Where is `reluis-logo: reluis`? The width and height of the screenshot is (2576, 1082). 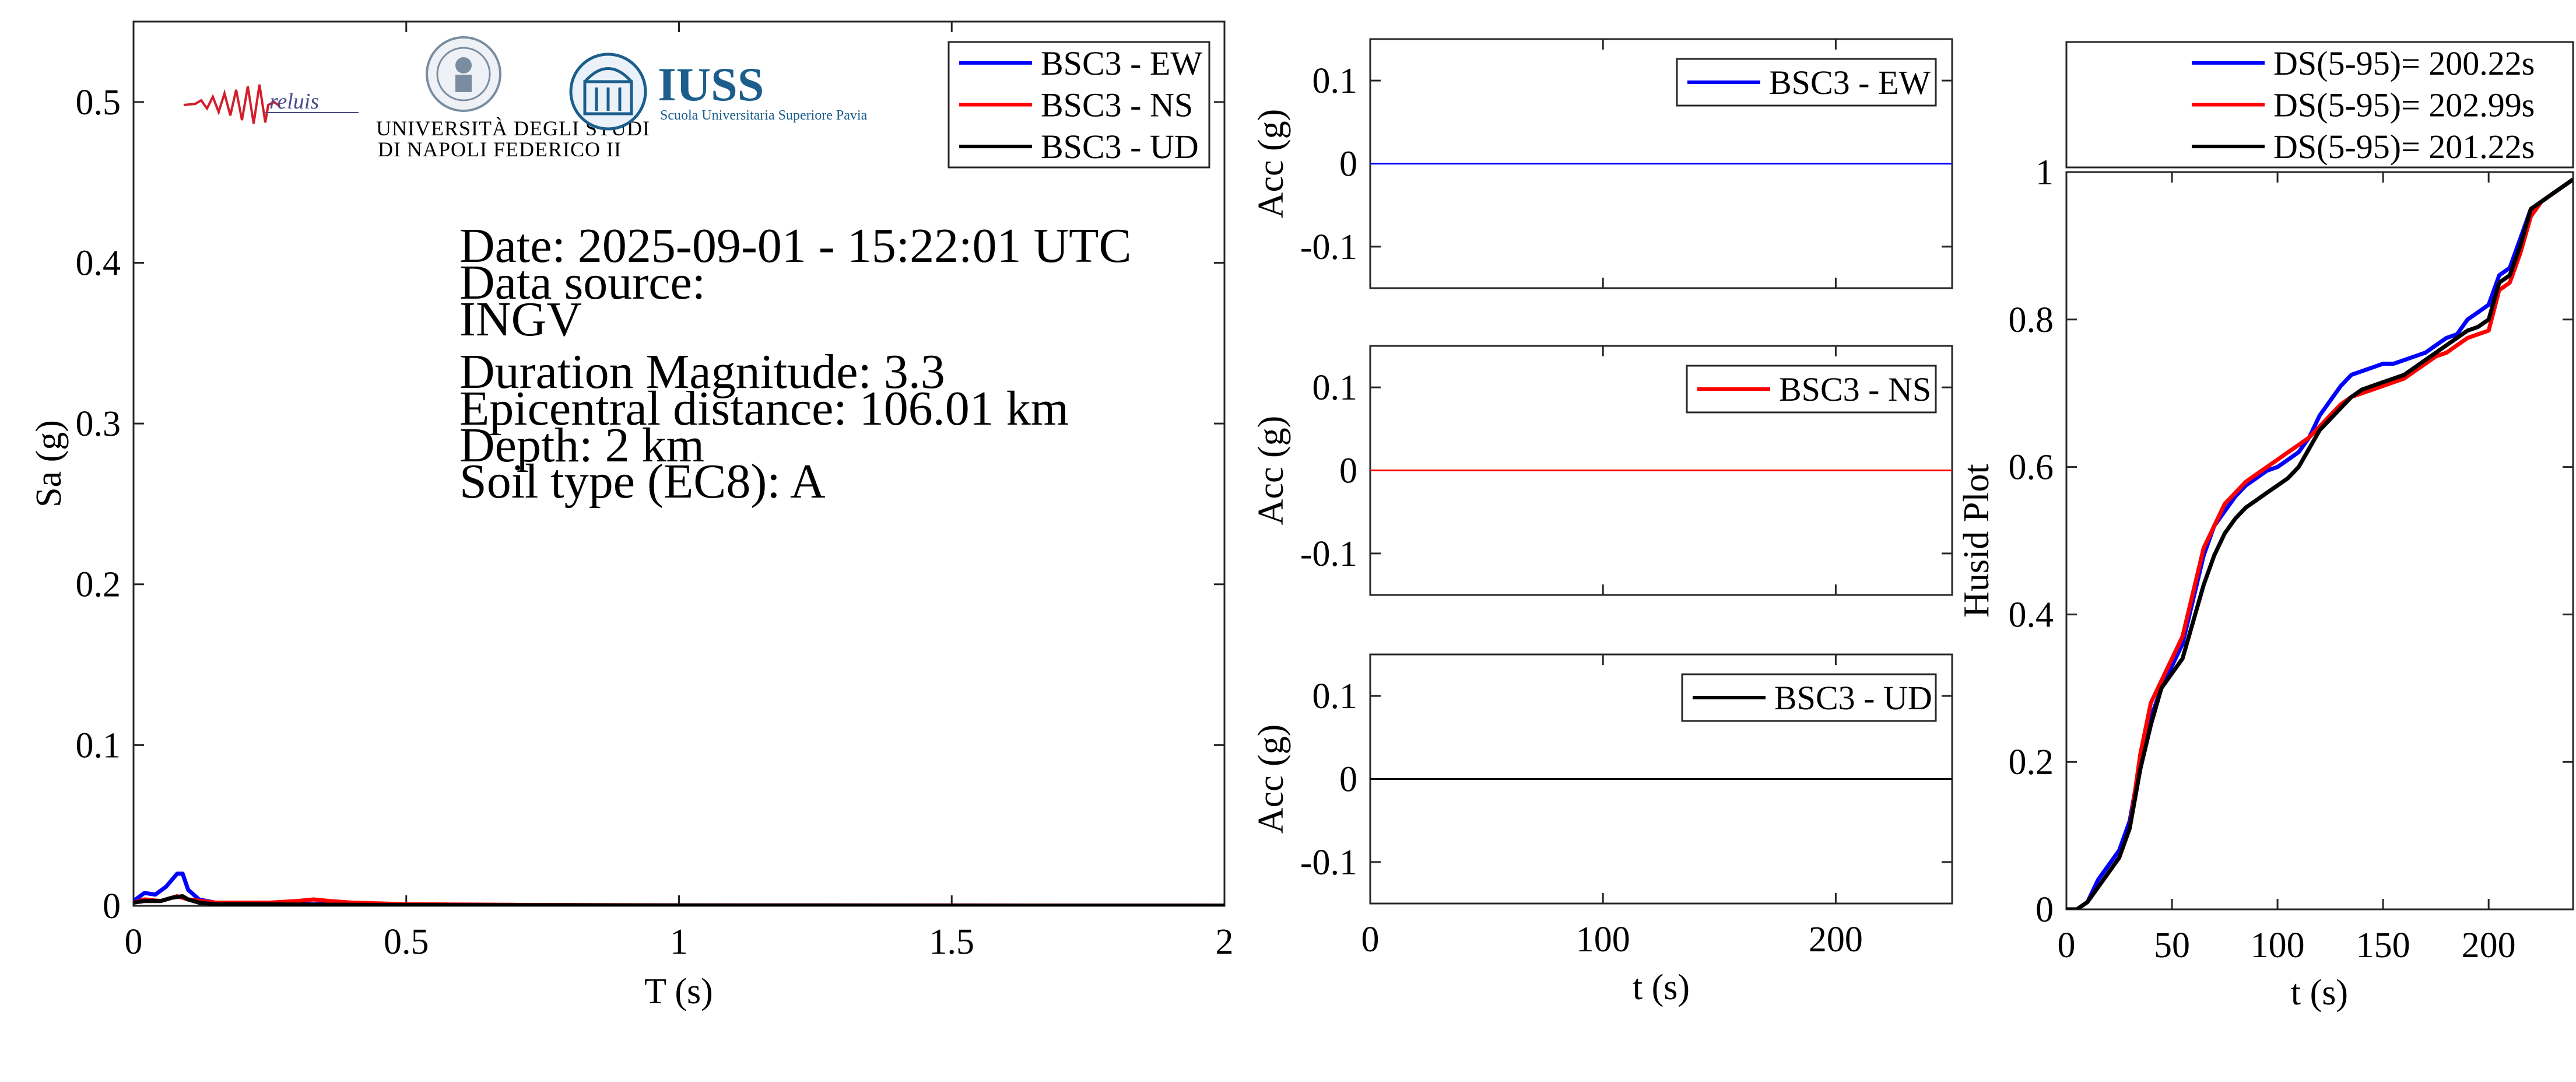 reluis-logo: reluis is located at coordinates (271, 104).